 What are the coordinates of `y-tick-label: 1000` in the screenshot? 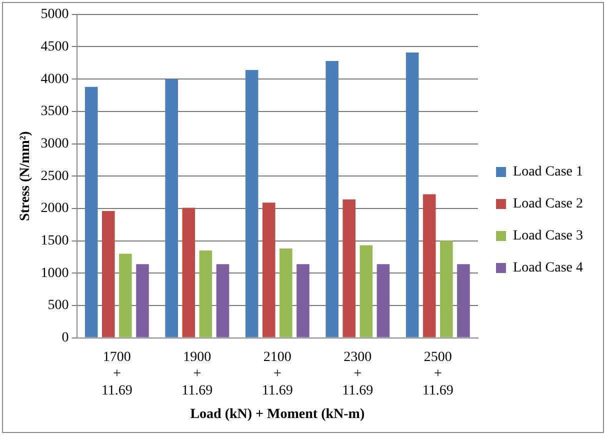 It's located at (54, 273).